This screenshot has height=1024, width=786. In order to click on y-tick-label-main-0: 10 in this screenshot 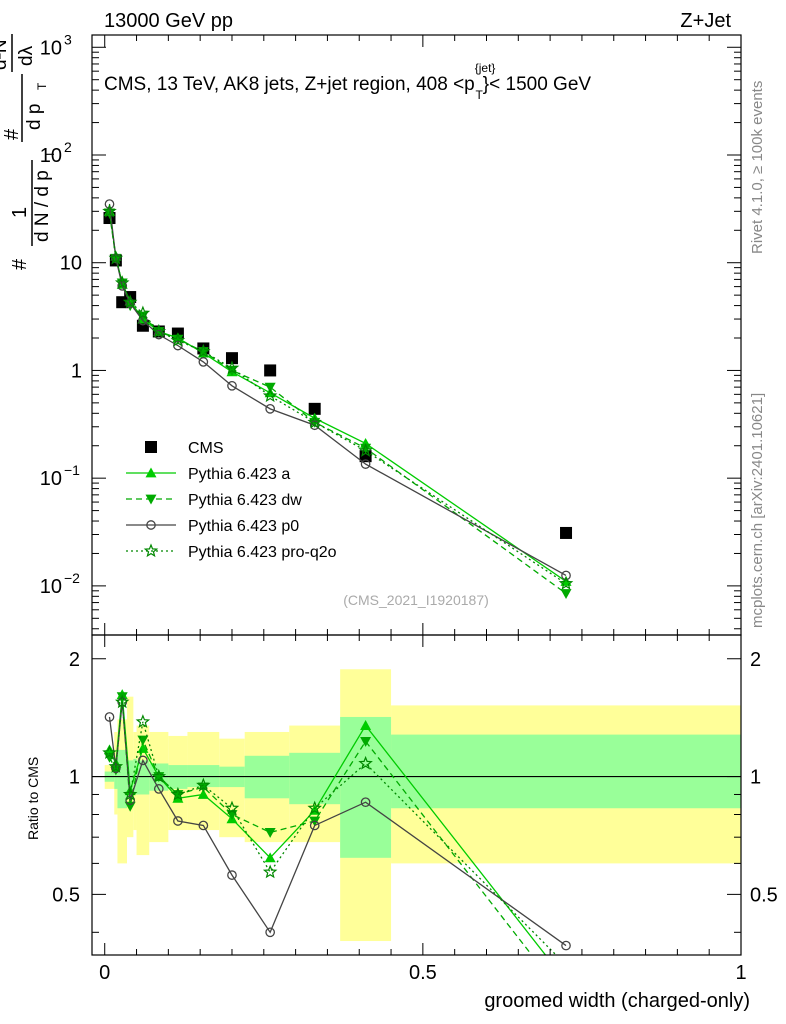, I will do `click(51, 587)`.